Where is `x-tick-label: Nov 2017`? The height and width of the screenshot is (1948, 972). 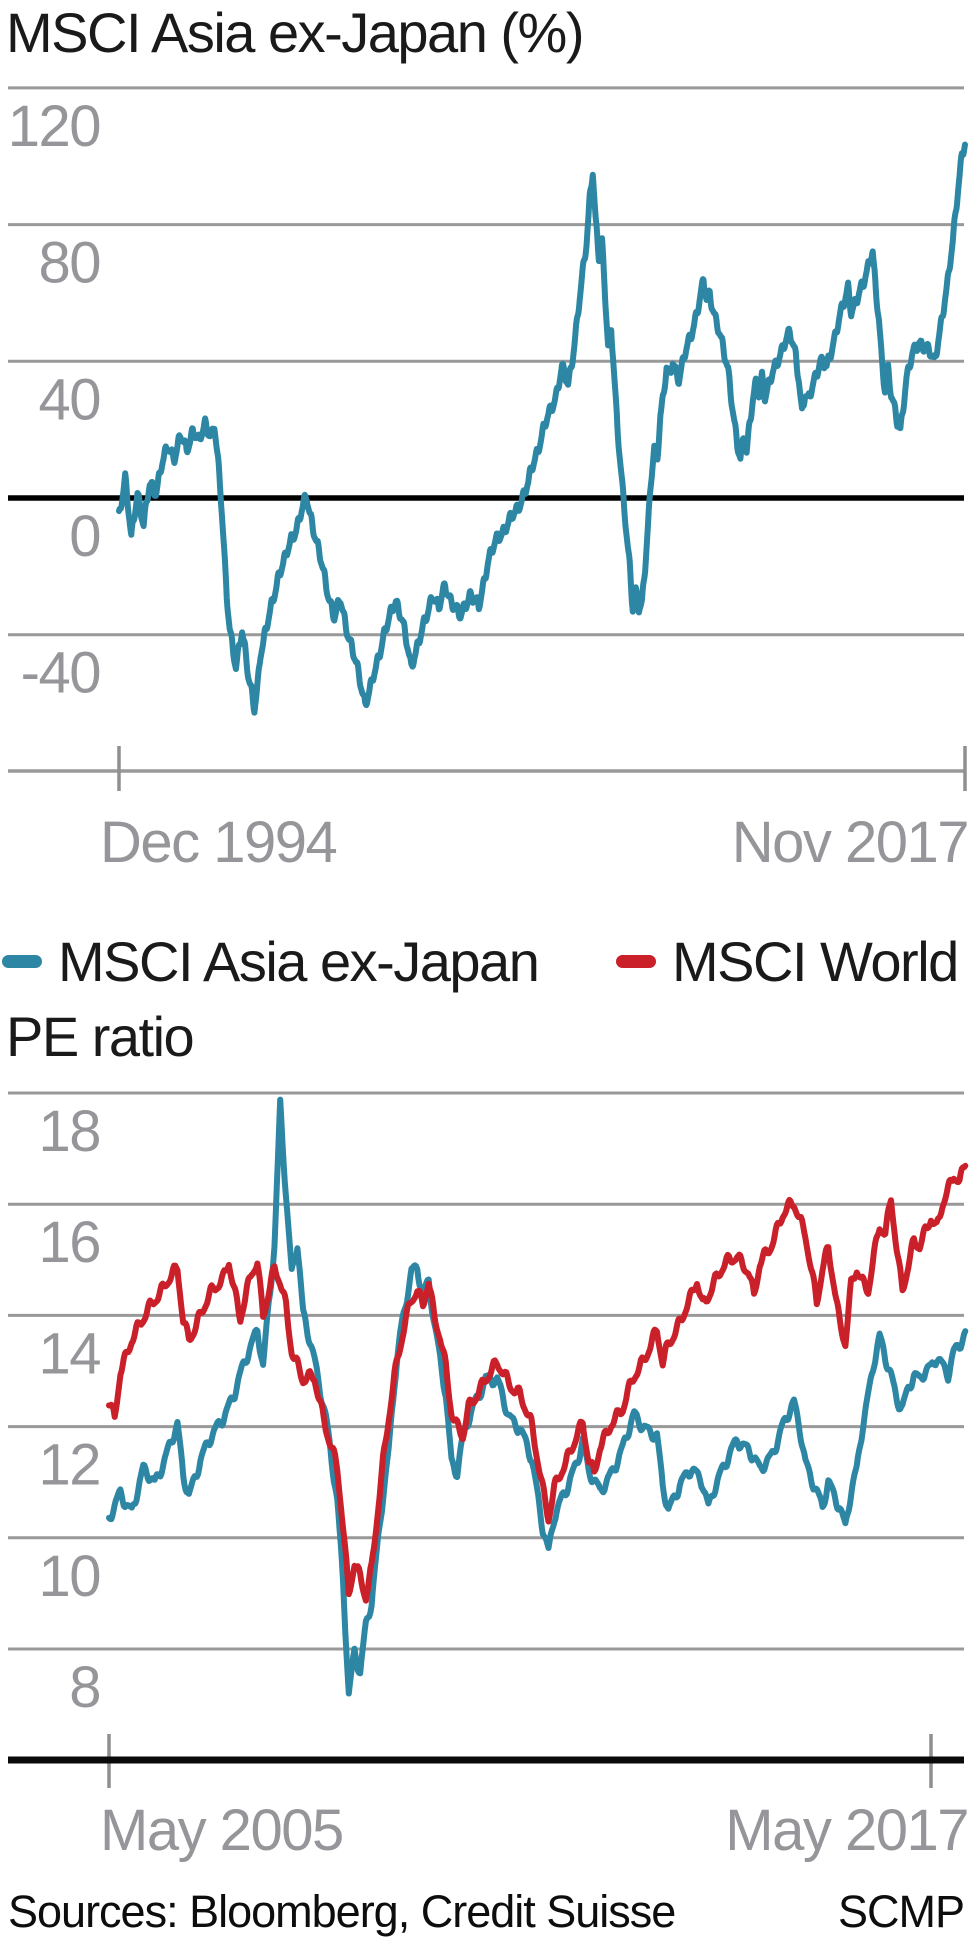
x-tick-label: Nov 2017 is located at coordinates (850, 842).